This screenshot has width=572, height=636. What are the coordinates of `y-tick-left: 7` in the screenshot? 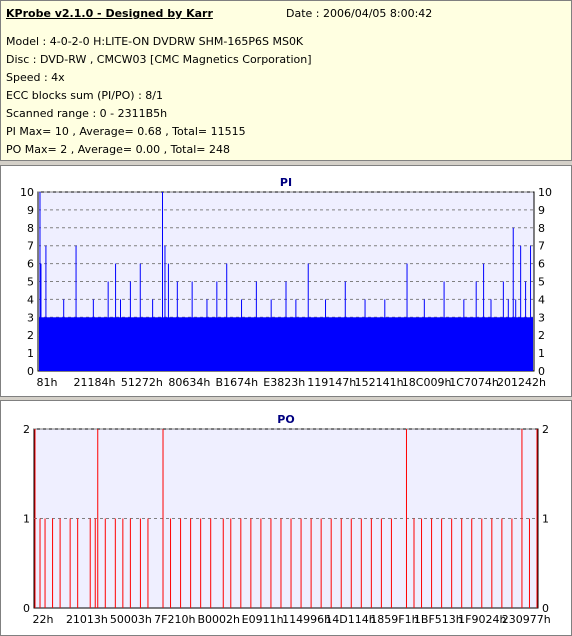 It's located at (30, 246).